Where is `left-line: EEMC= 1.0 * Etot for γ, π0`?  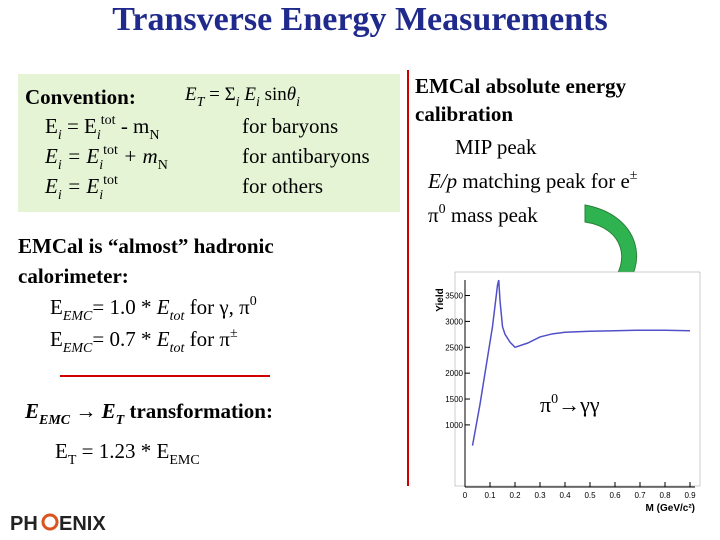 left-line: EEMC= 1.0 * Etot for γ, π0 is located at coordinates (153, 309).